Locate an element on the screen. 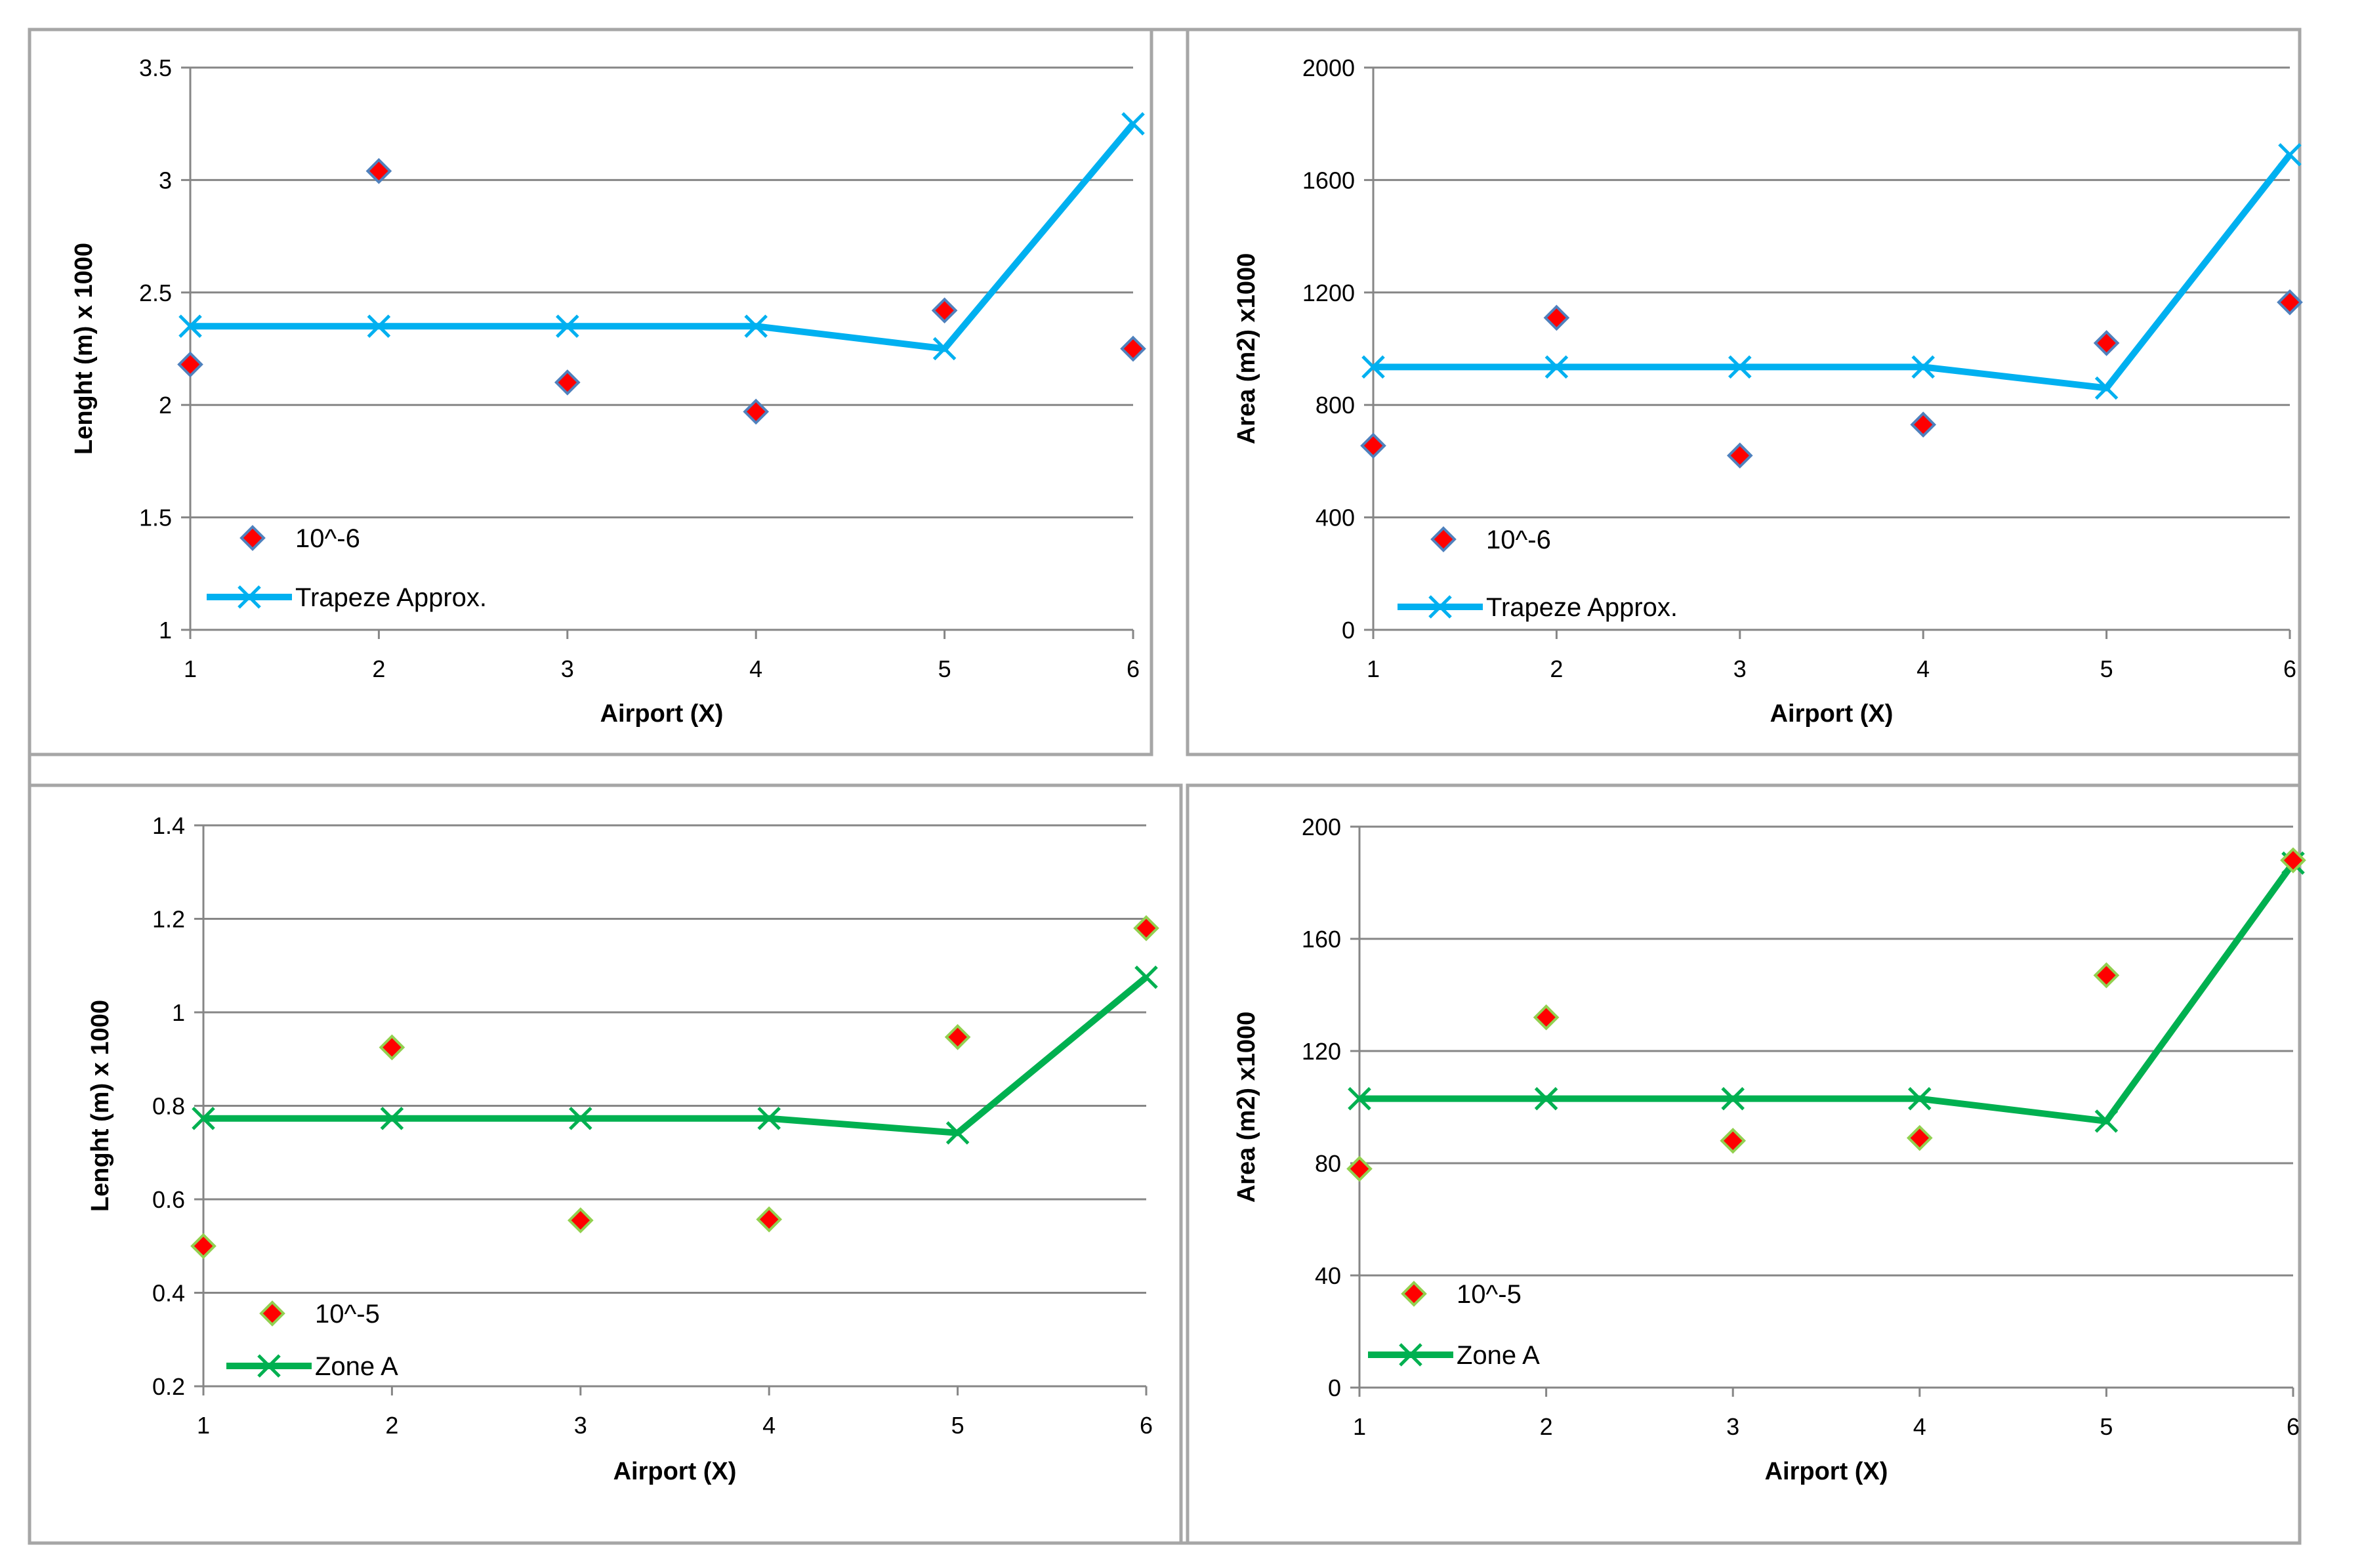 The image size is (2362, 1568). y-tick-label: 0.4 is located at coordinates (168, 1293).